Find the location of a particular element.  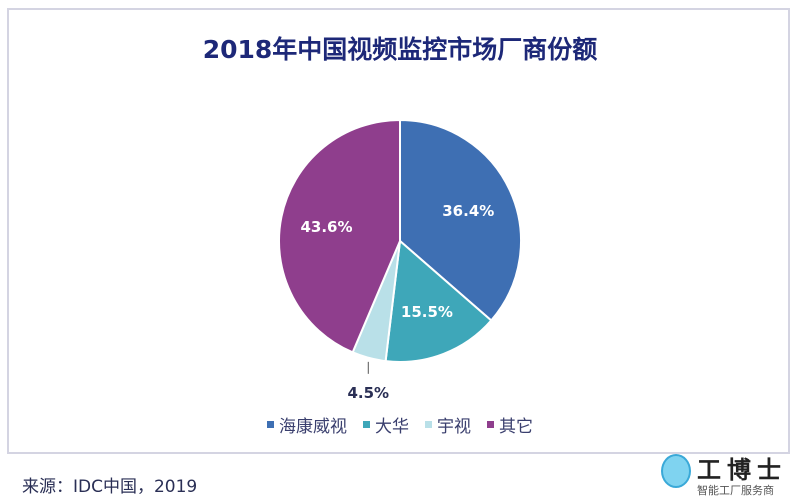

legend-label: 其它 is located at coordinates (516, 427).